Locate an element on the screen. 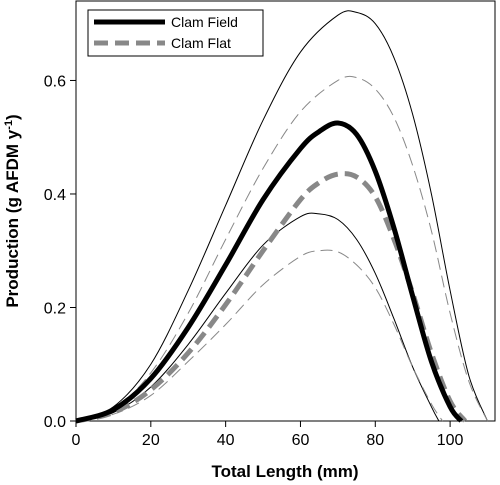  legend: Clam Field Clam Flat is located at coordinates (175, 33).